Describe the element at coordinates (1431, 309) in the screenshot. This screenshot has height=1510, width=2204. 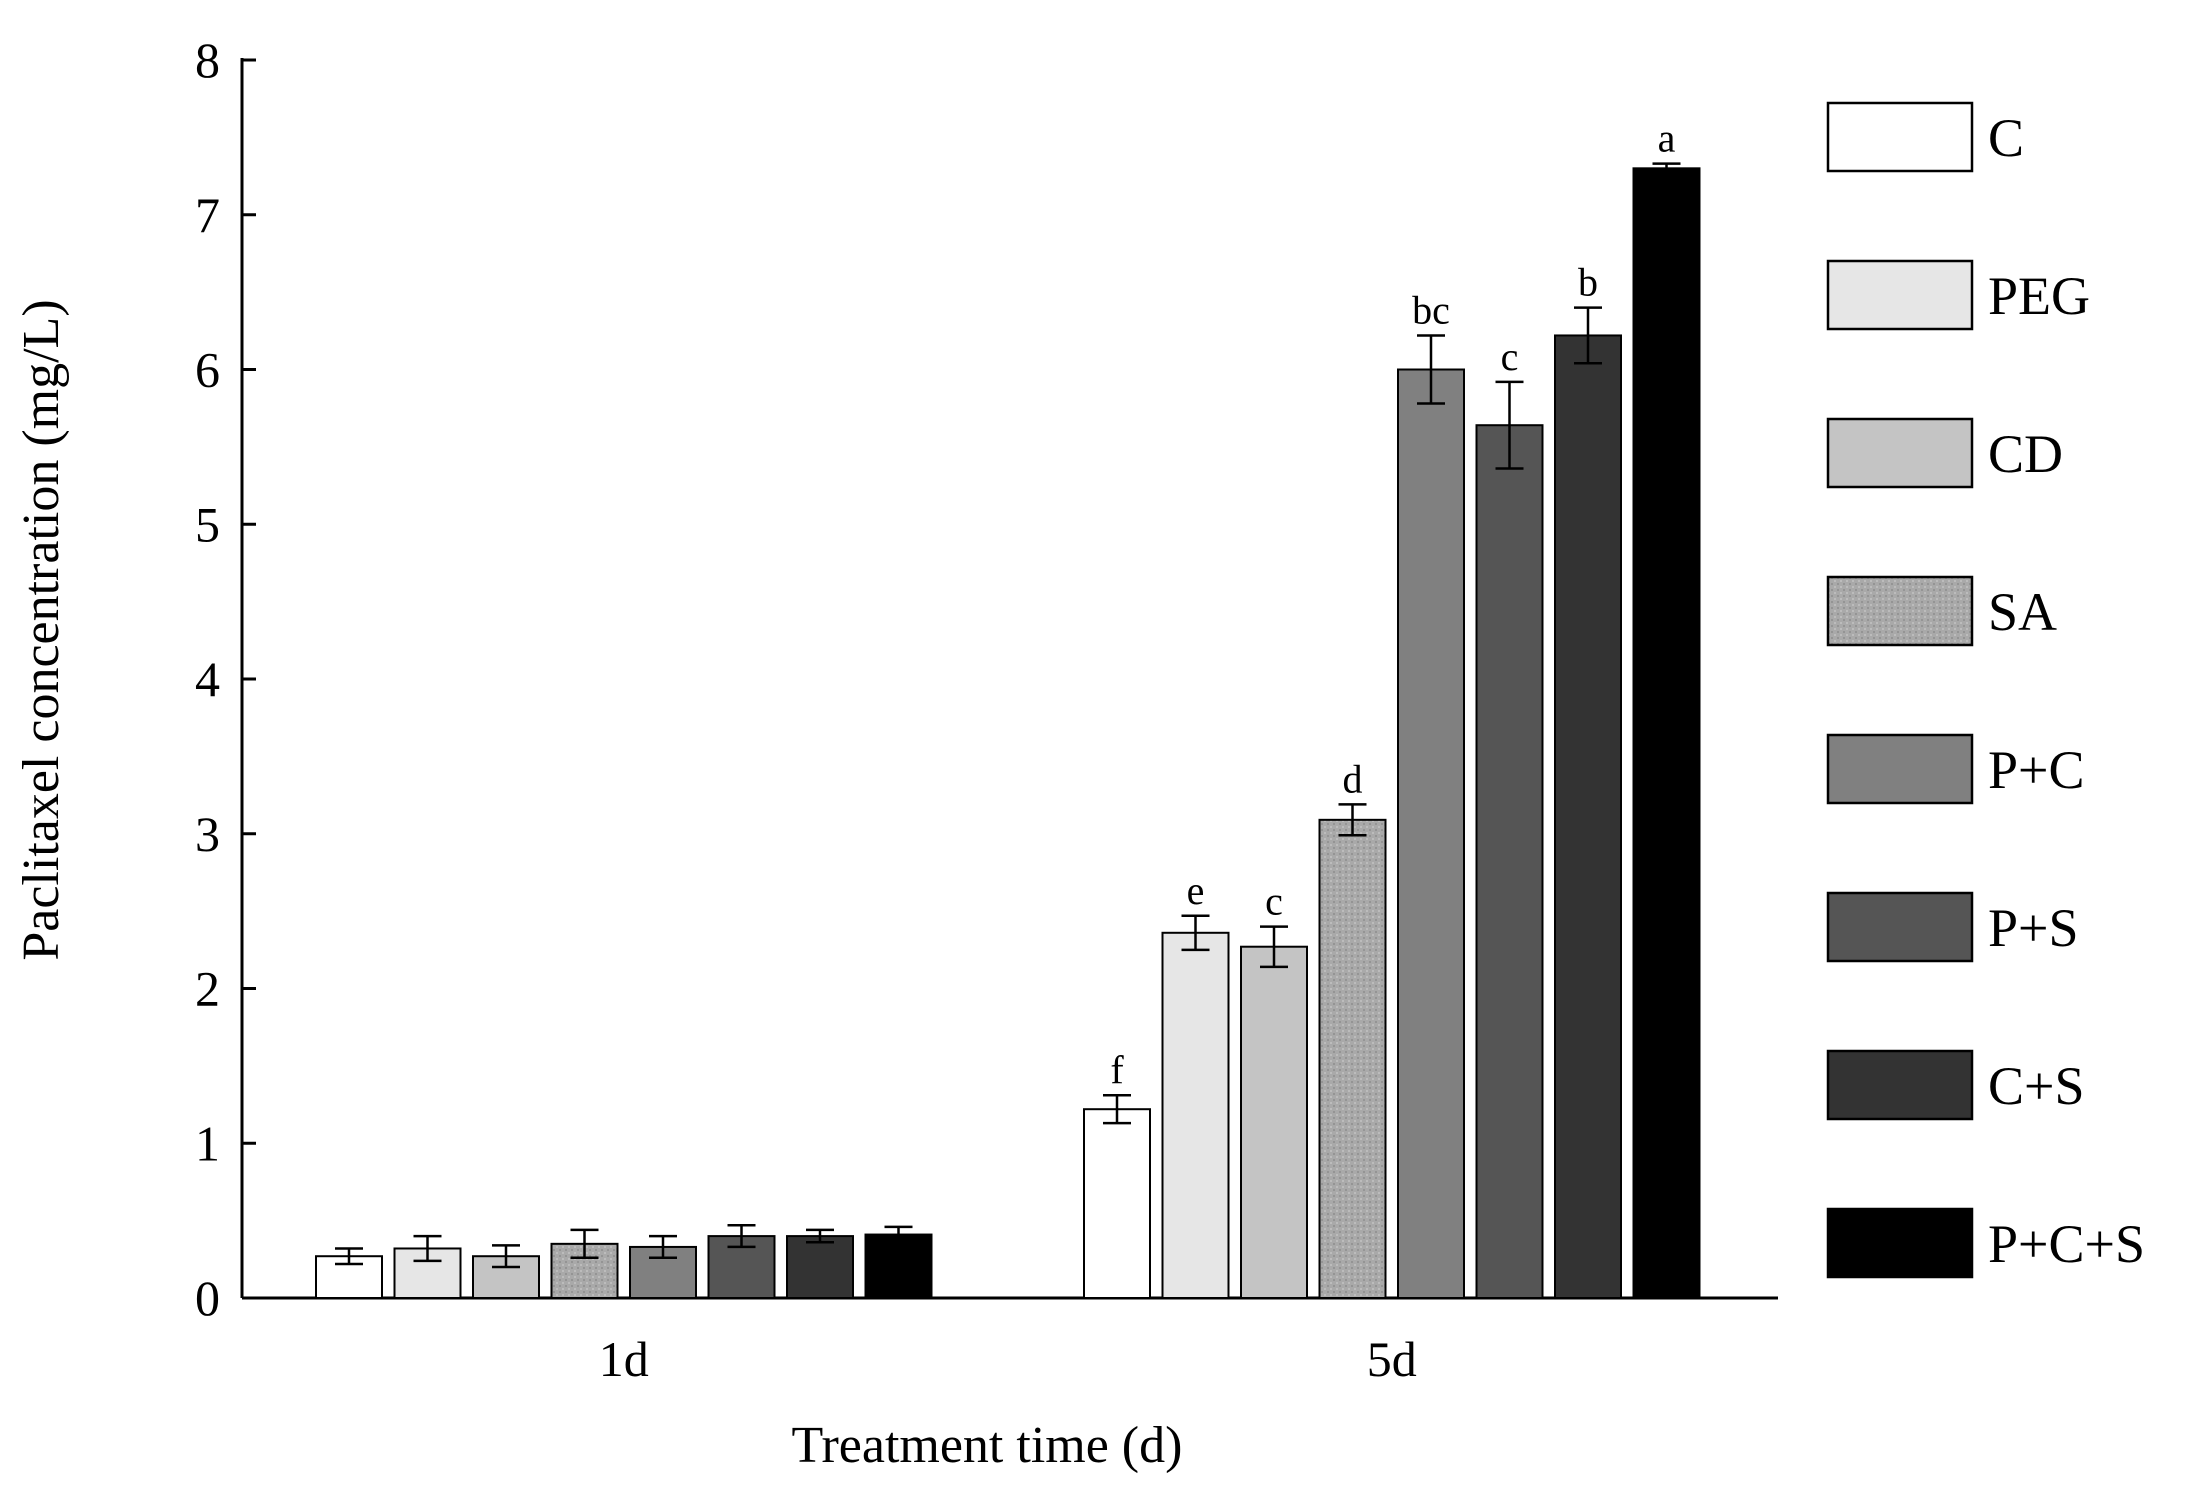
I see `significance-label: bc` at that location.